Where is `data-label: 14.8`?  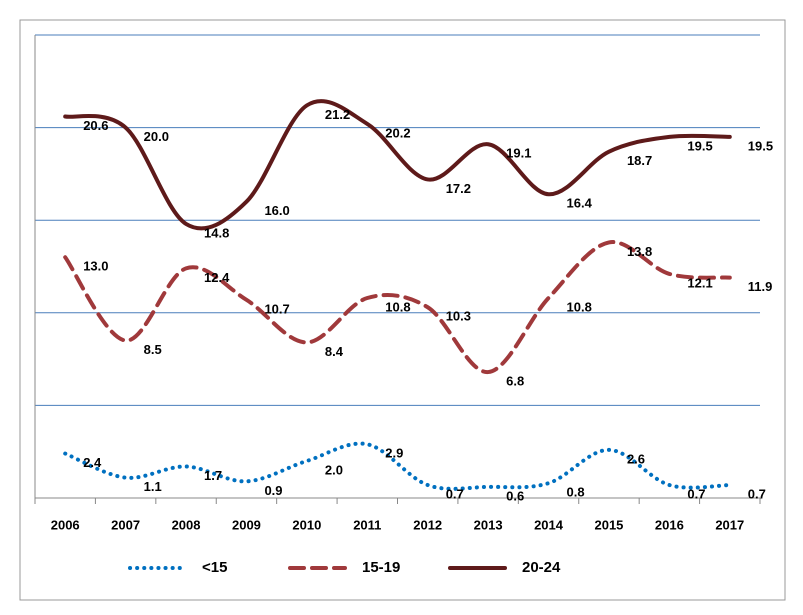
data-label: 14.8 is located at coordinates (216, 232).